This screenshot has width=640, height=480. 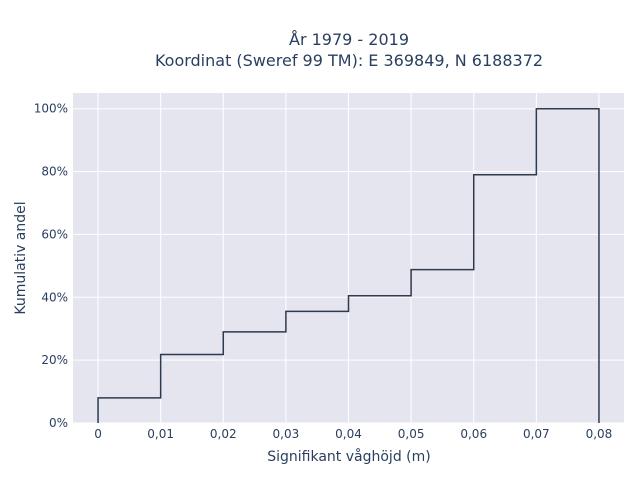 What do you see at coordinates (54, 172) in the screenshot?
I see `y-tick-label: 80%` at bounding box center [54, 172].